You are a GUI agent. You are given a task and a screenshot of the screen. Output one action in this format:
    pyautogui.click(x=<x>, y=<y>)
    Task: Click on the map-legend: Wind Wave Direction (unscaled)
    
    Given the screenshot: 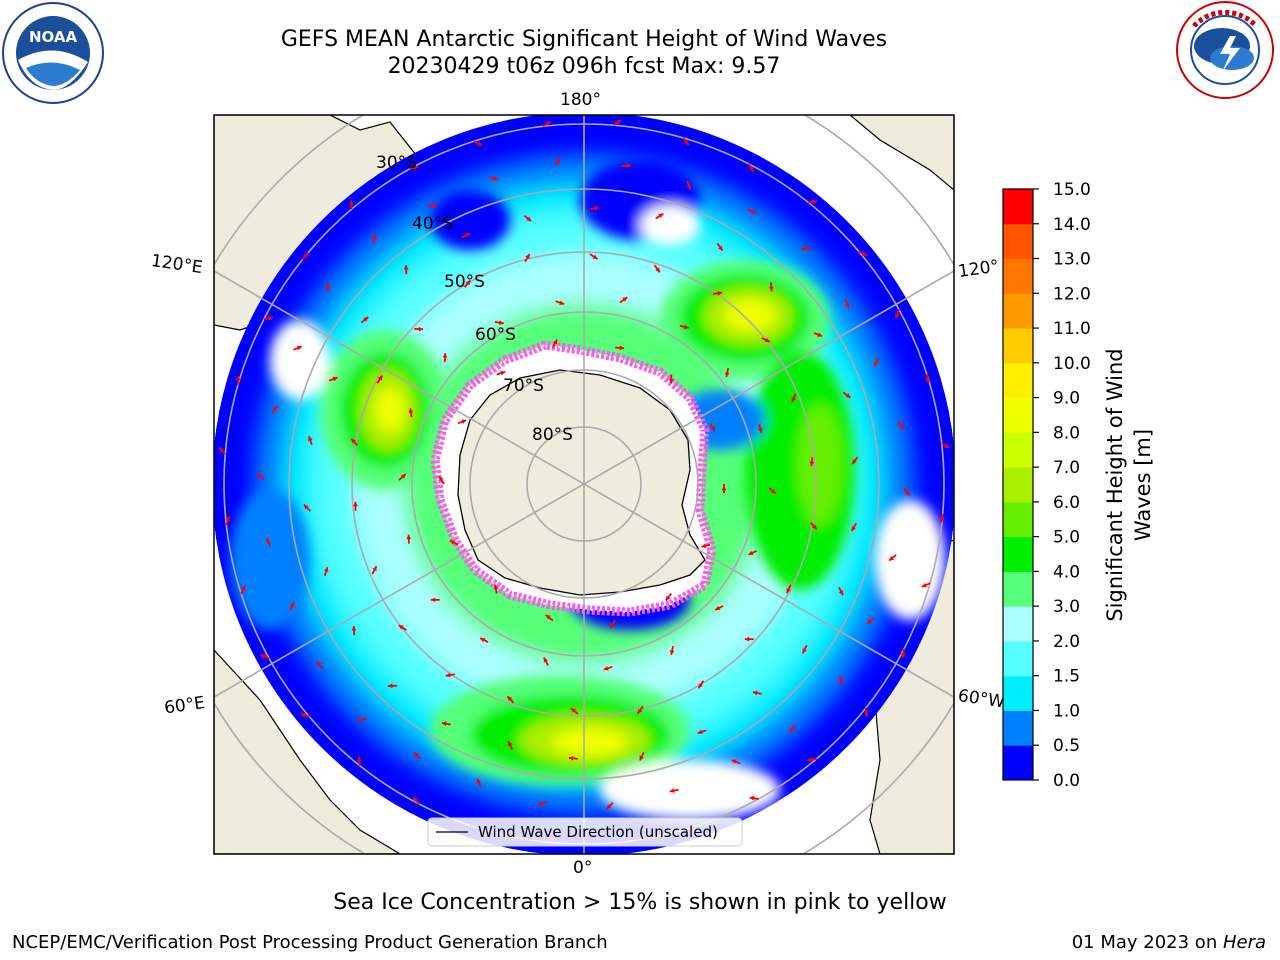 What is the action you would take?
    pyautogui.click(x=585, y=832)
    